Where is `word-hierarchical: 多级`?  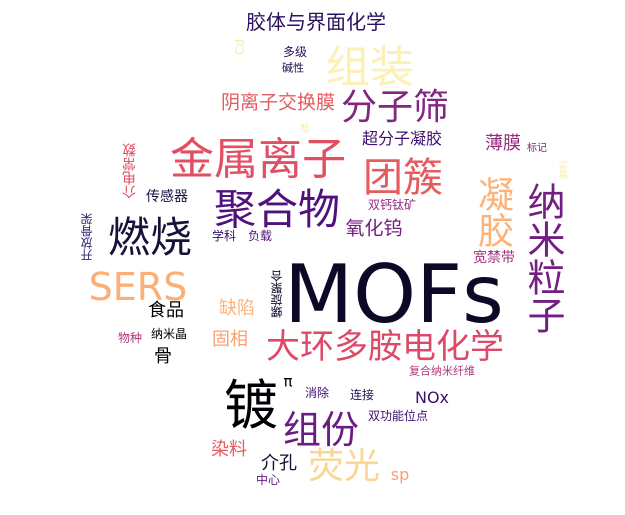 word-hierarchical: 多级 is located at coordinates (295, 52).